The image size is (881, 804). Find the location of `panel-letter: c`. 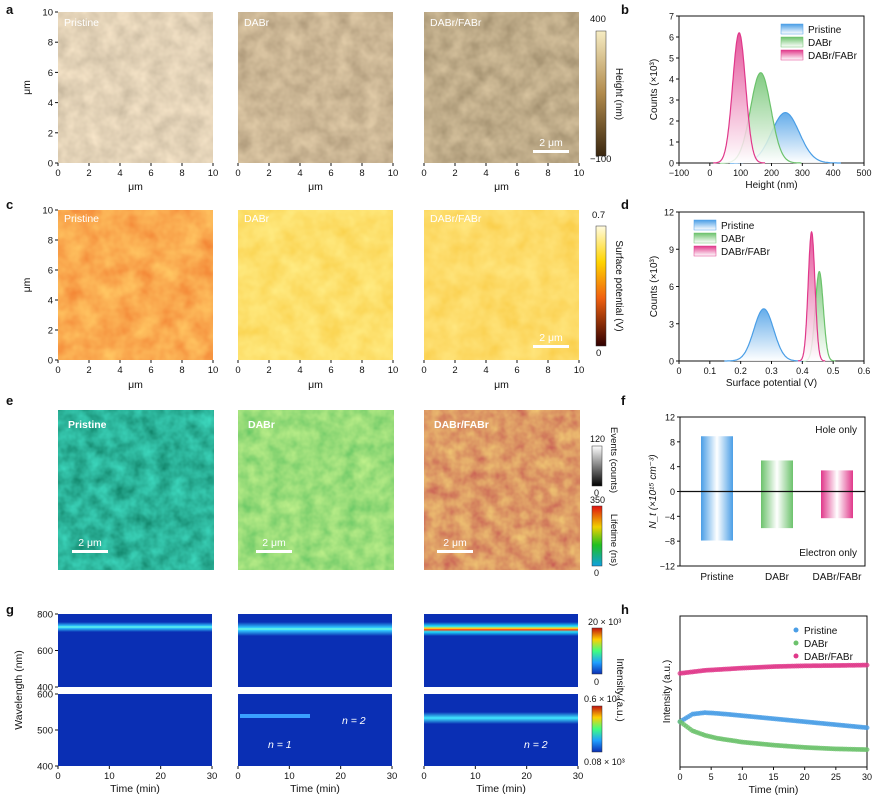

panel-letter: c is located at coordinates (9, 204).